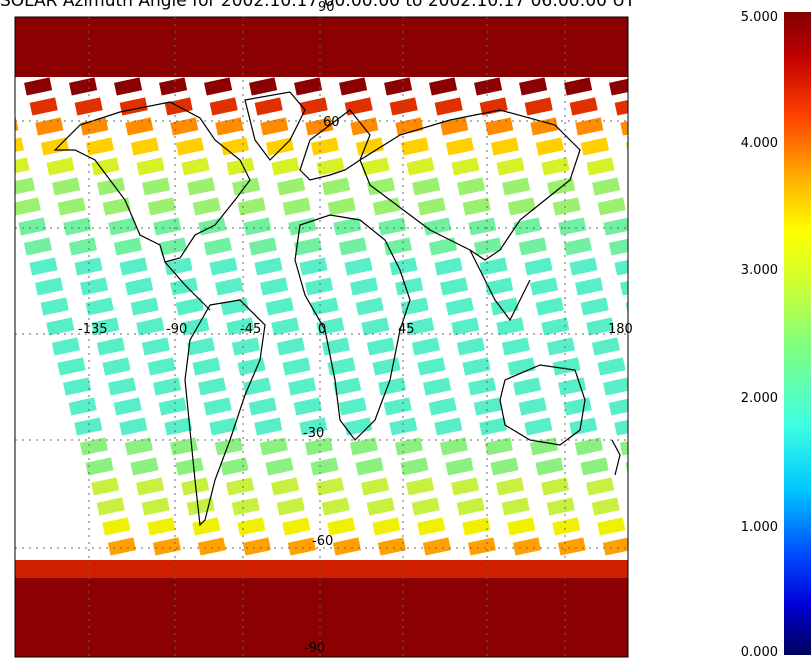  I want to click on colorbar-tick-3: 3.000, so click(759, 270).